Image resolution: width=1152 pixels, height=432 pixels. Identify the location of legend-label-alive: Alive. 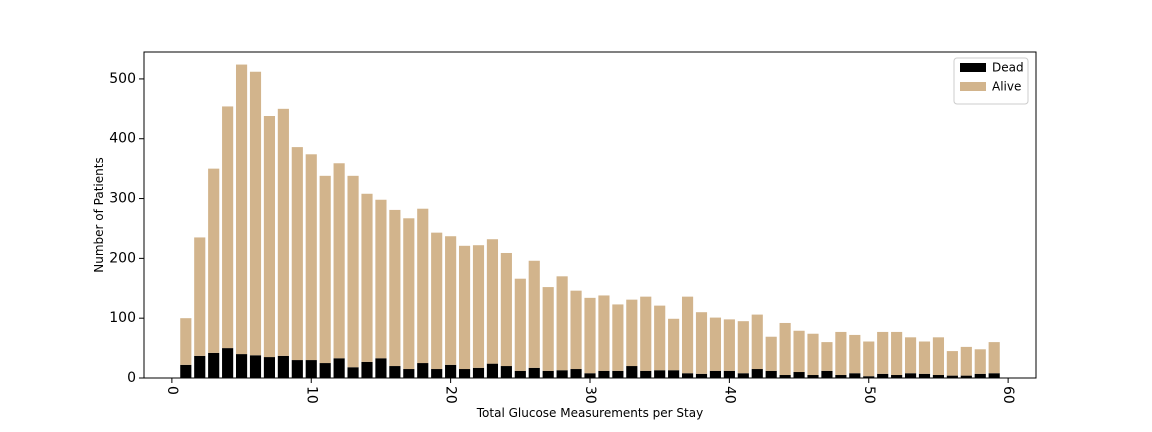
(1006, 87).